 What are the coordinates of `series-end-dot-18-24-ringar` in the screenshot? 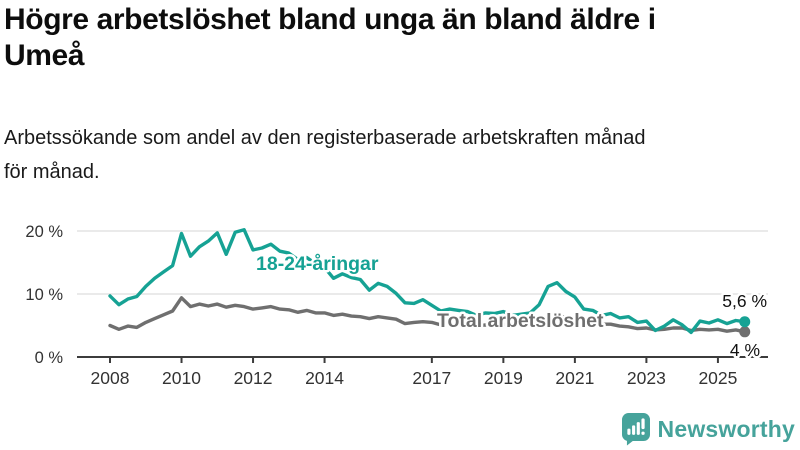 It's located at (745, 322).